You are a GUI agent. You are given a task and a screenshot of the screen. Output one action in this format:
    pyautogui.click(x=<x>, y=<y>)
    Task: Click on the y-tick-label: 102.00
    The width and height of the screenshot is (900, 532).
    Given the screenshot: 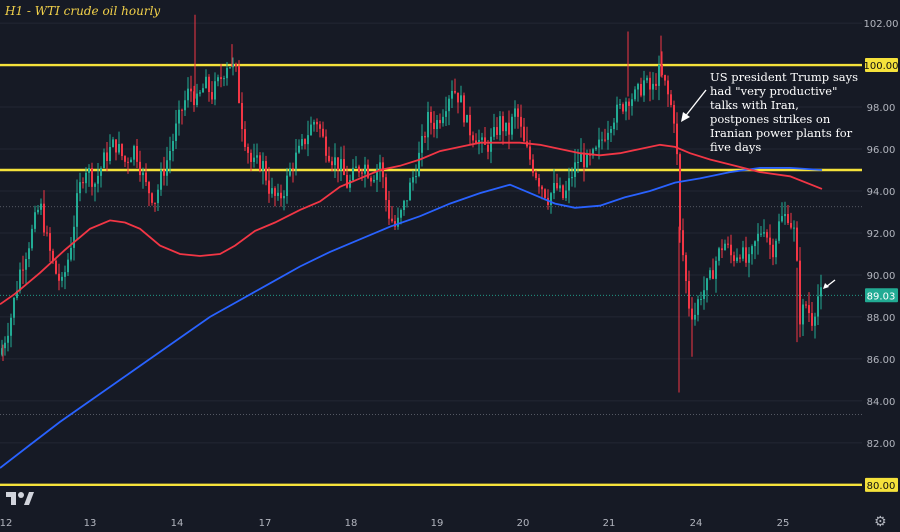 What is the action you would take?
    pyautogui.click(x=881, y=24)
    